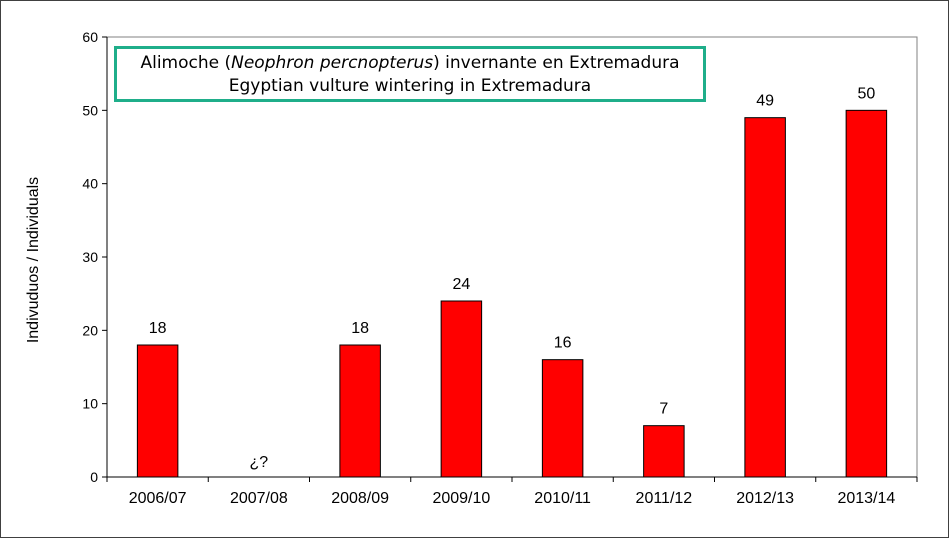  What do you see at coordinates (259, 498) in the screenshot?
I see `x-tick-label: 2007/08` at bounding box center [259, 498].